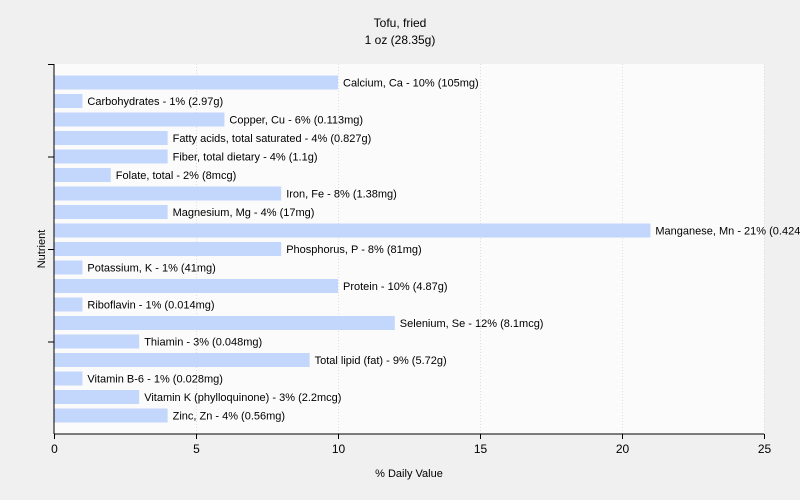  I want to click on bar-label: Potassium, K - 1% (41mg), so click(151, 269).